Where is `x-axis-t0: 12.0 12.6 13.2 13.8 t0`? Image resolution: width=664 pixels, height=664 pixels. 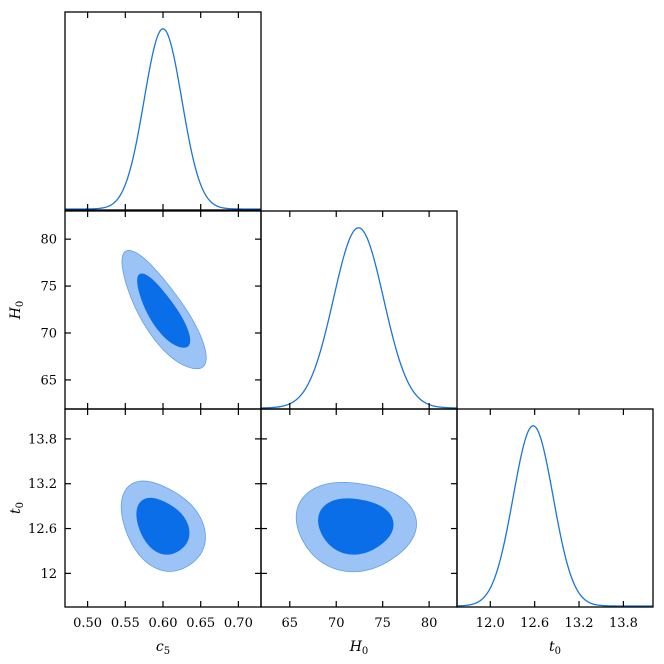 x-axis-t0: 12.0 12.6 13.2 13.8 t0 is located at coordinates (557, 636).